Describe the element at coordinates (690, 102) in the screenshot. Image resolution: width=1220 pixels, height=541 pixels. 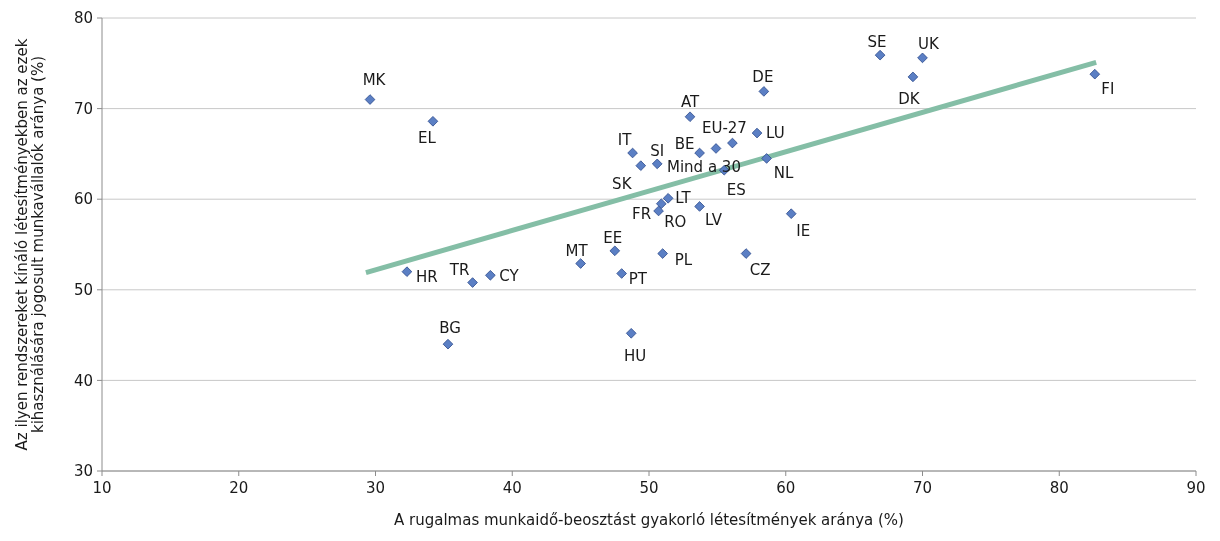
I see `annotation: AT` at that location.